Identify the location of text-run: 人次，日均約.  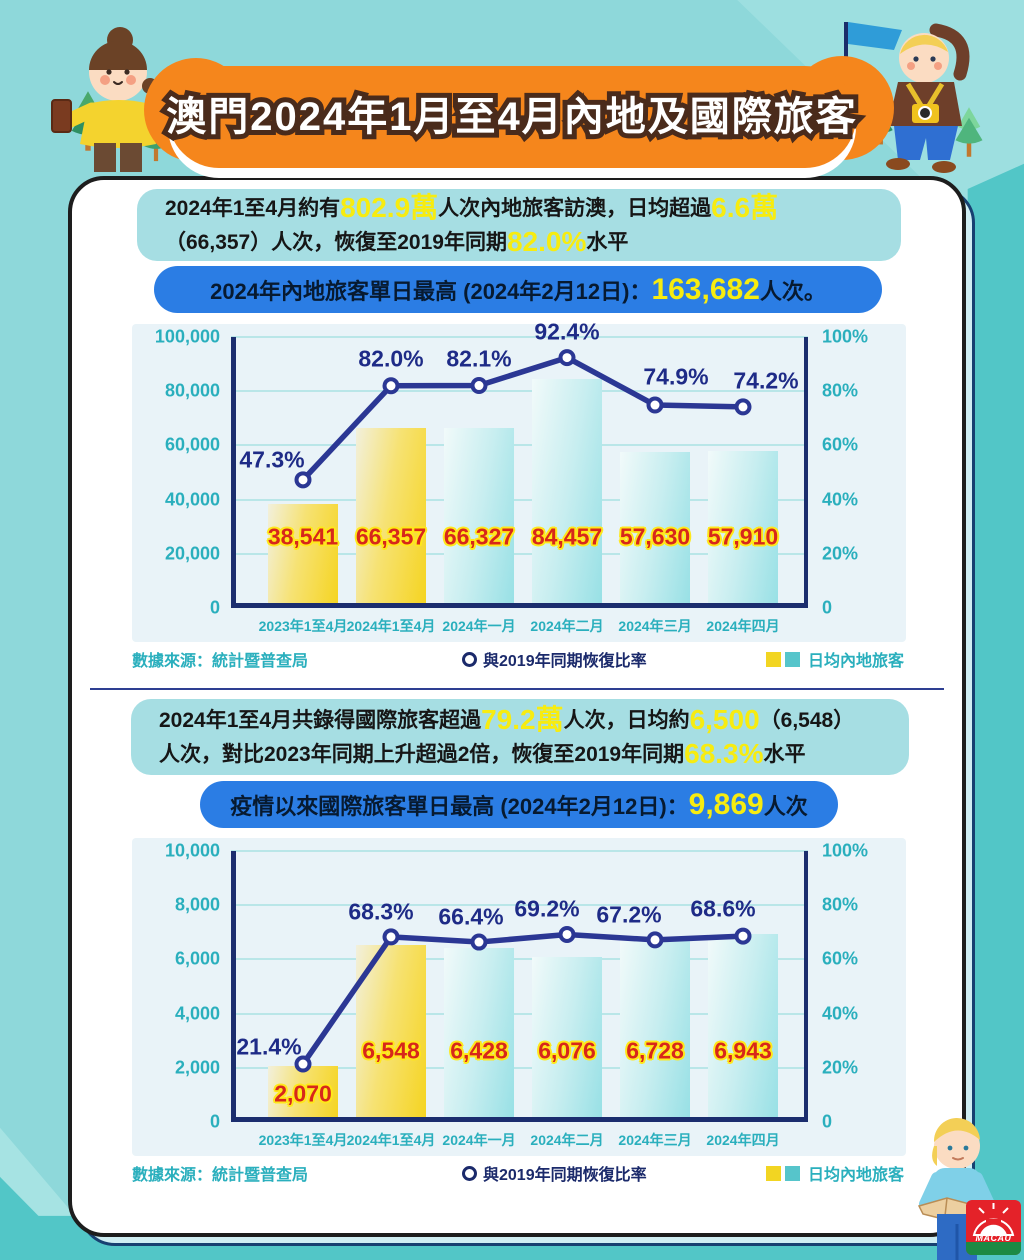
(626, 720).